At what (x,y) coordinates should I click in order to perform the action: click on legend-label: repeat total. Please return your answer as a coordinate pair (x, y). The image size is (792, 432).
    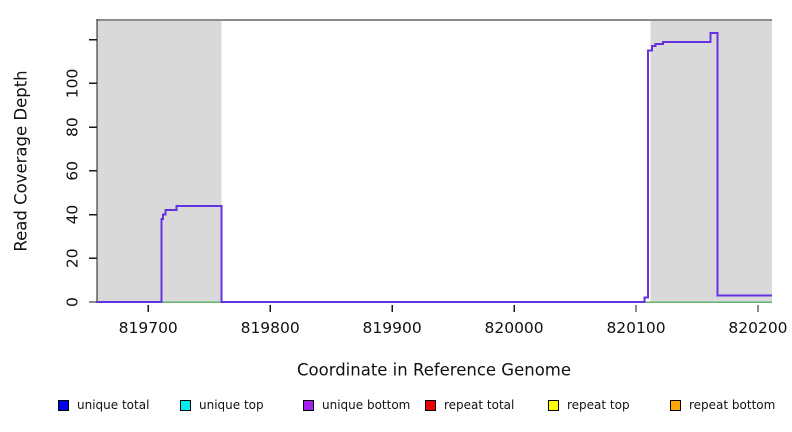
    Looking at the image, I should click on (479, 405).